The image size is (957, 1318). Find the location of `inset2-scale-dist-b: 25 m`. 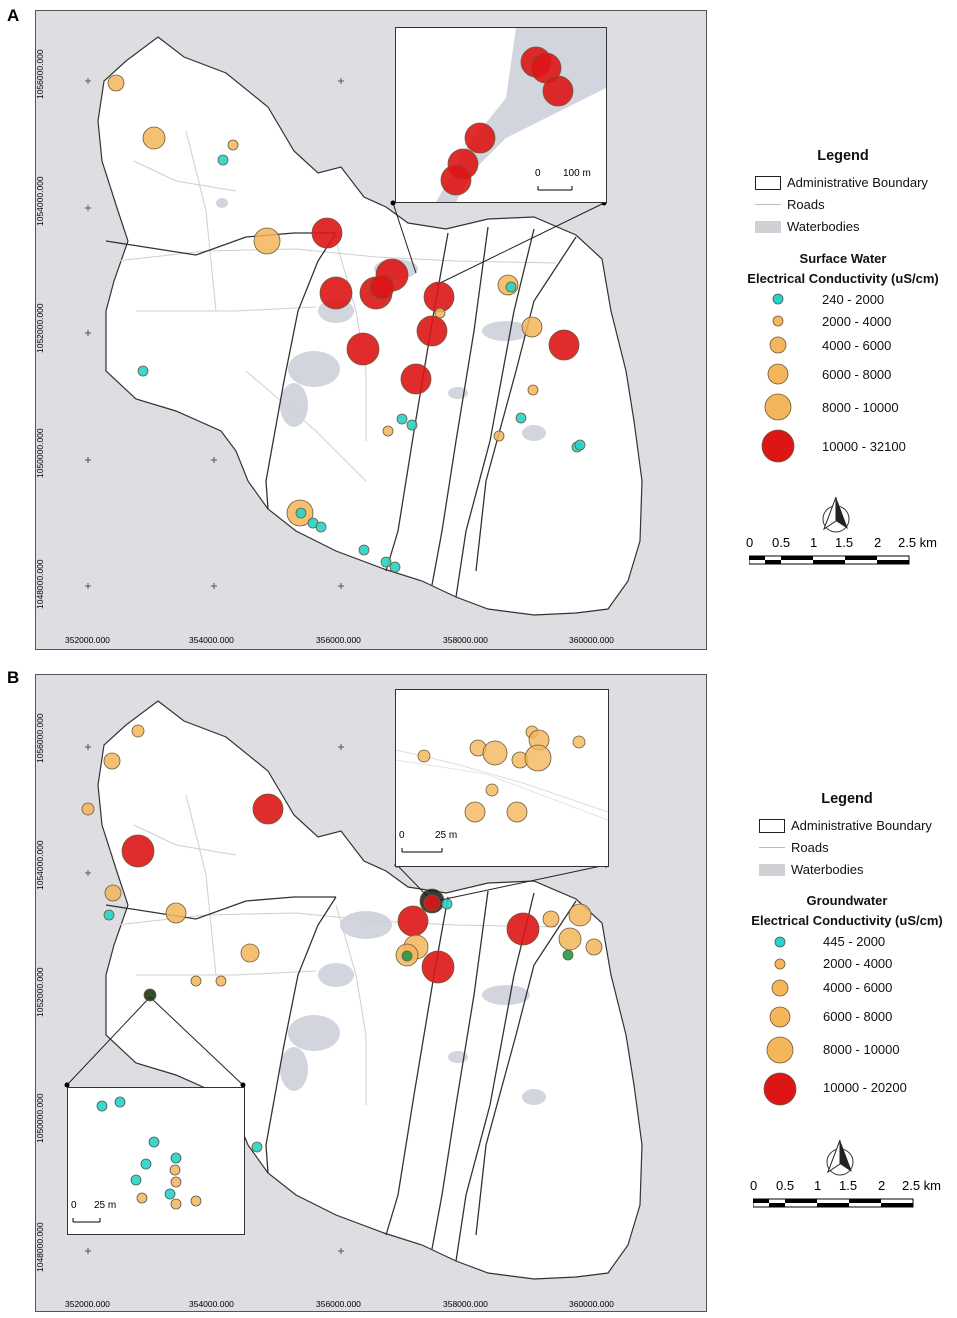

inset2-scale-dist-b: 25 m is located at coordinates (105, 1205).